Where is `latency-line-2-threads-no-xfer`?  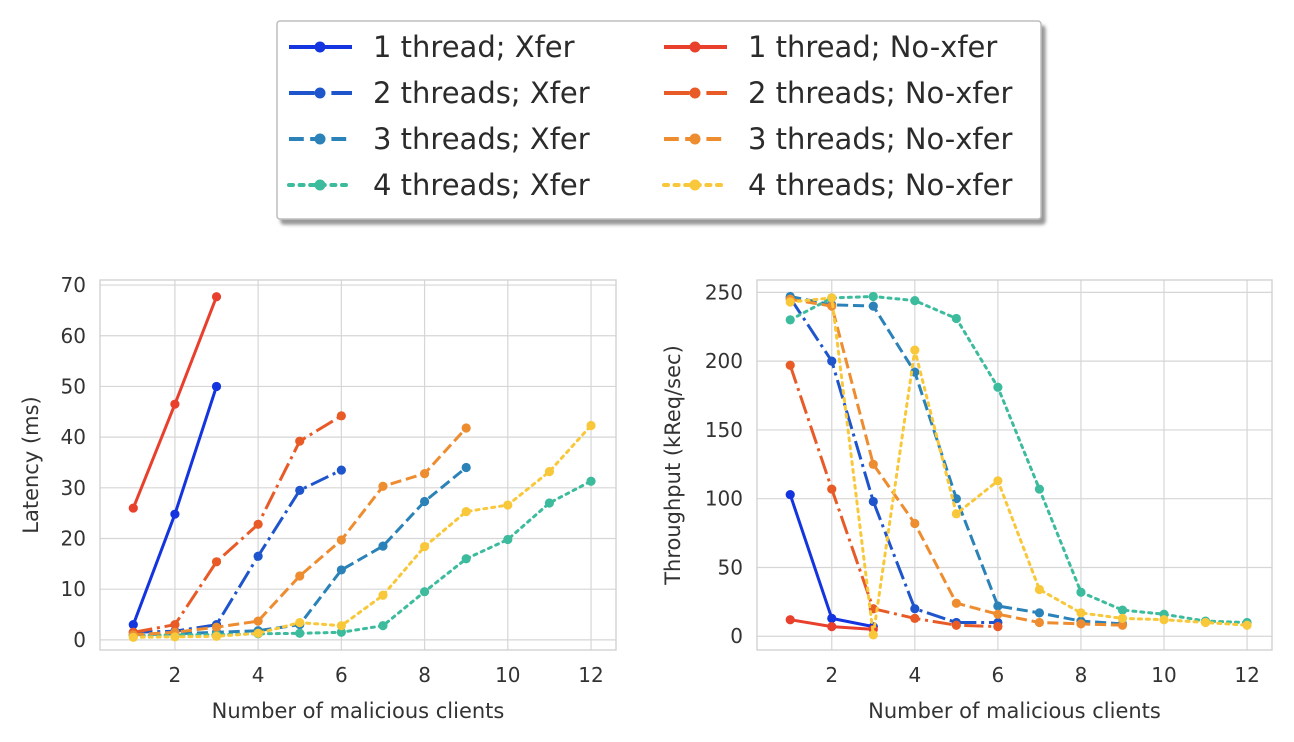 latency-line-2-threads-no-xfer is located at coordinates (238, 524).